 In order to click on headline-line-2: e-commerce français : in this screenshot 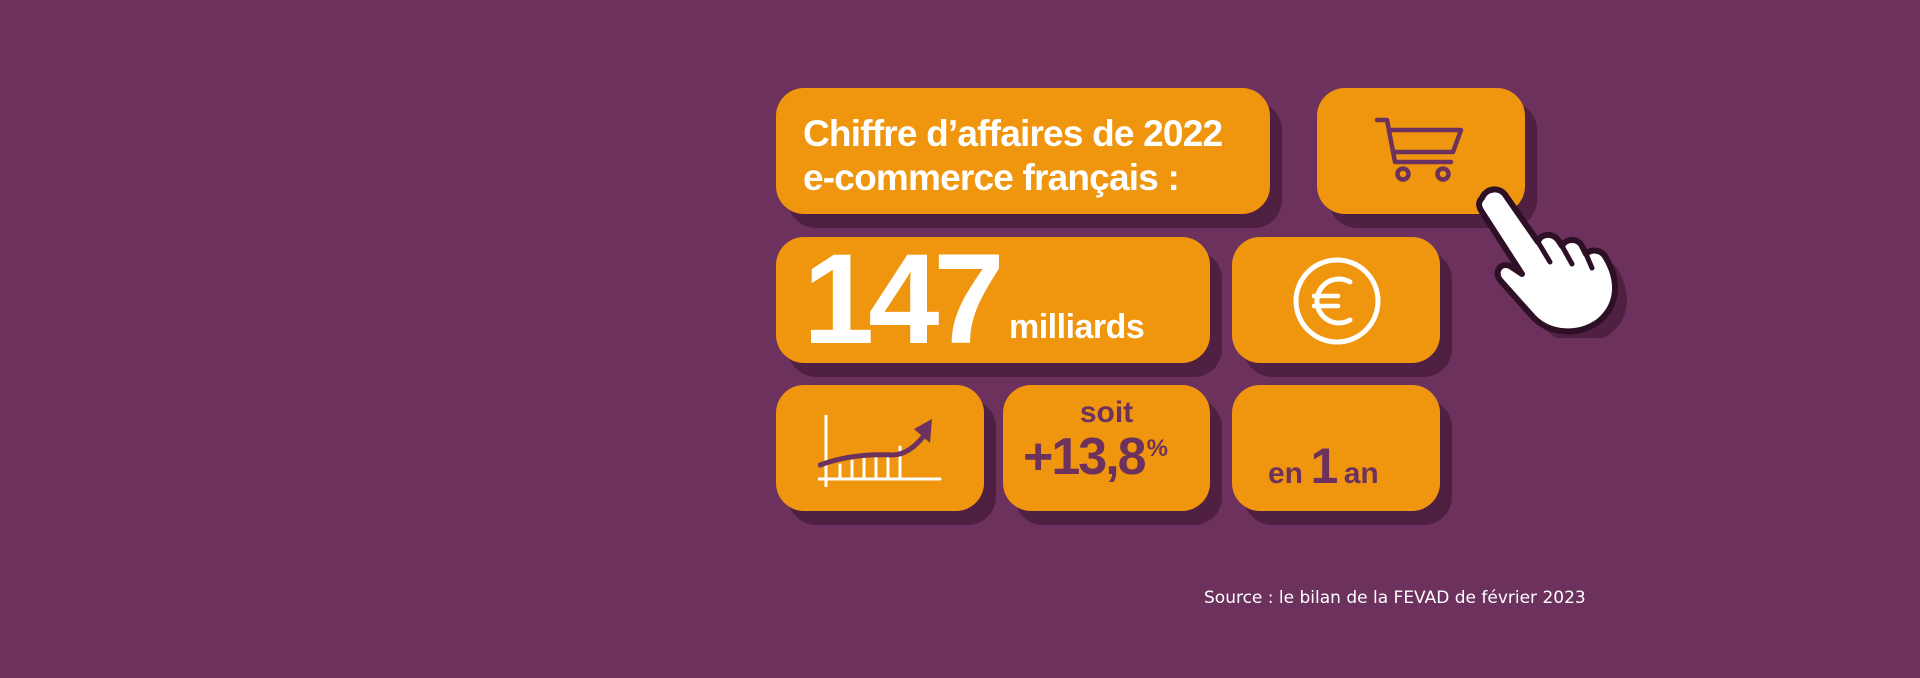, I will do `click(991, 177)`.